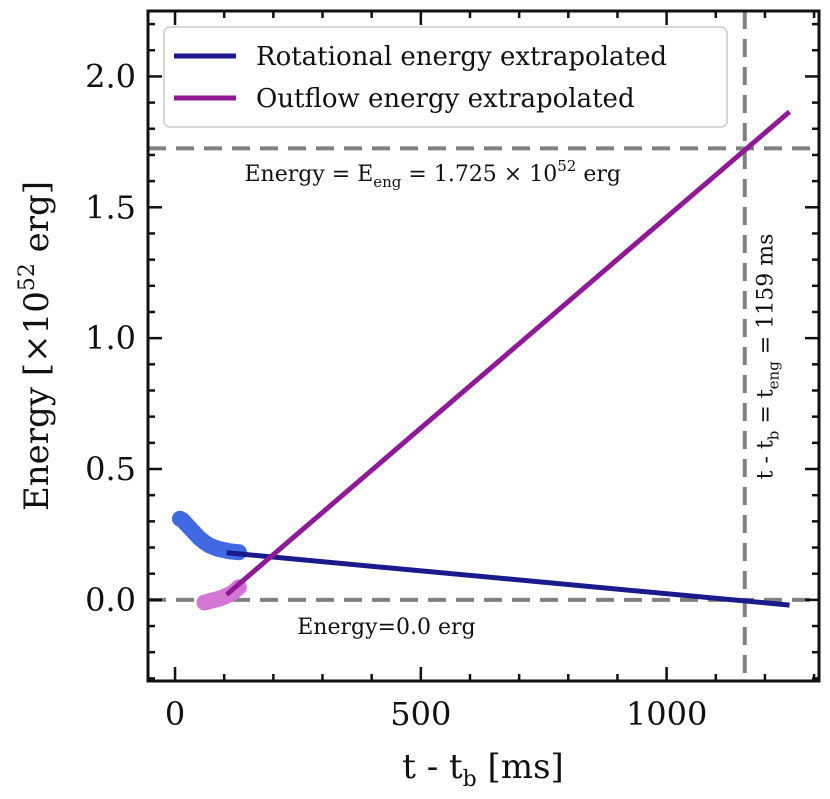 The height and width of the screenshot is (799, 830). Describe the element at coordinates (666, 714) in the screenshot. I see `x-tick-label: 1000` at that location.